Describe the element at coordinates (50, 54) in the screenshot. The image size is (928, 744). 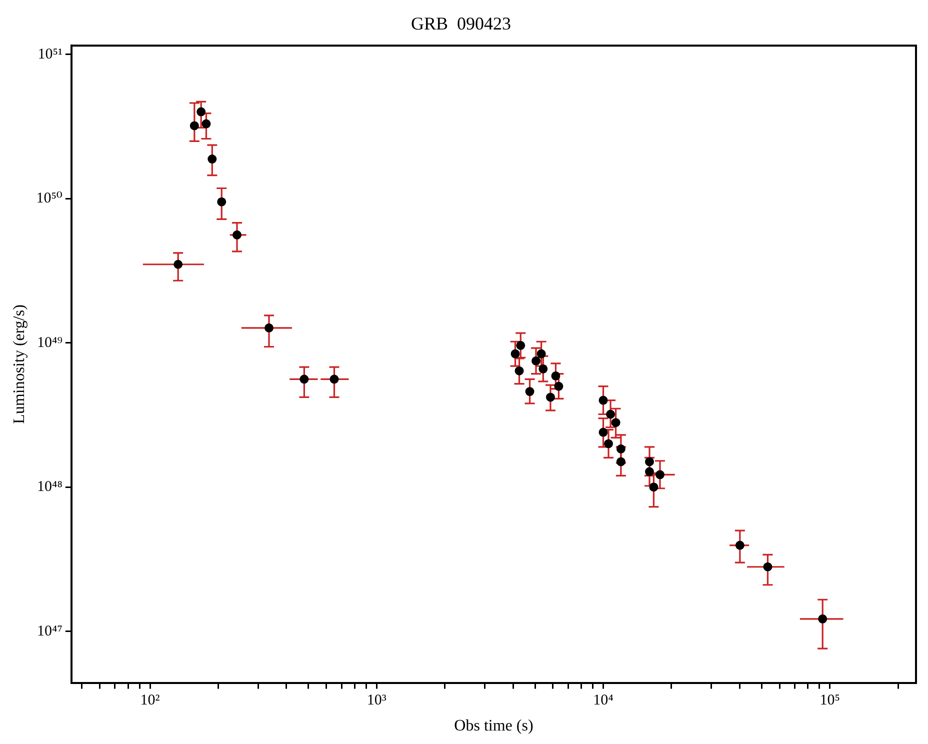
I see `y-tick-label: 10⁵¹` at that location.